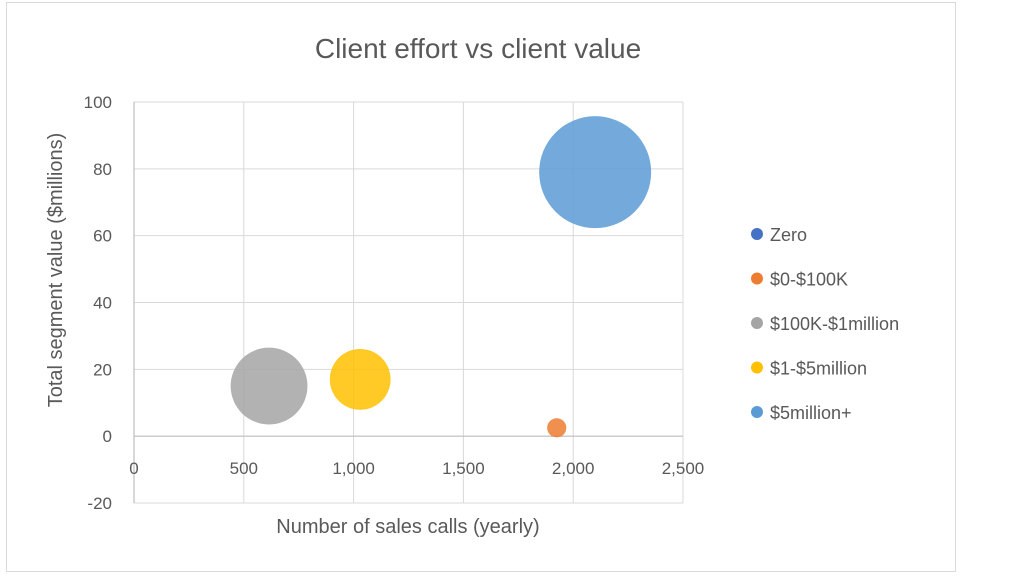 The height and width of the screenshot is (576, 1024). I want to click on y-tick-label: 20, so click(102, 369).